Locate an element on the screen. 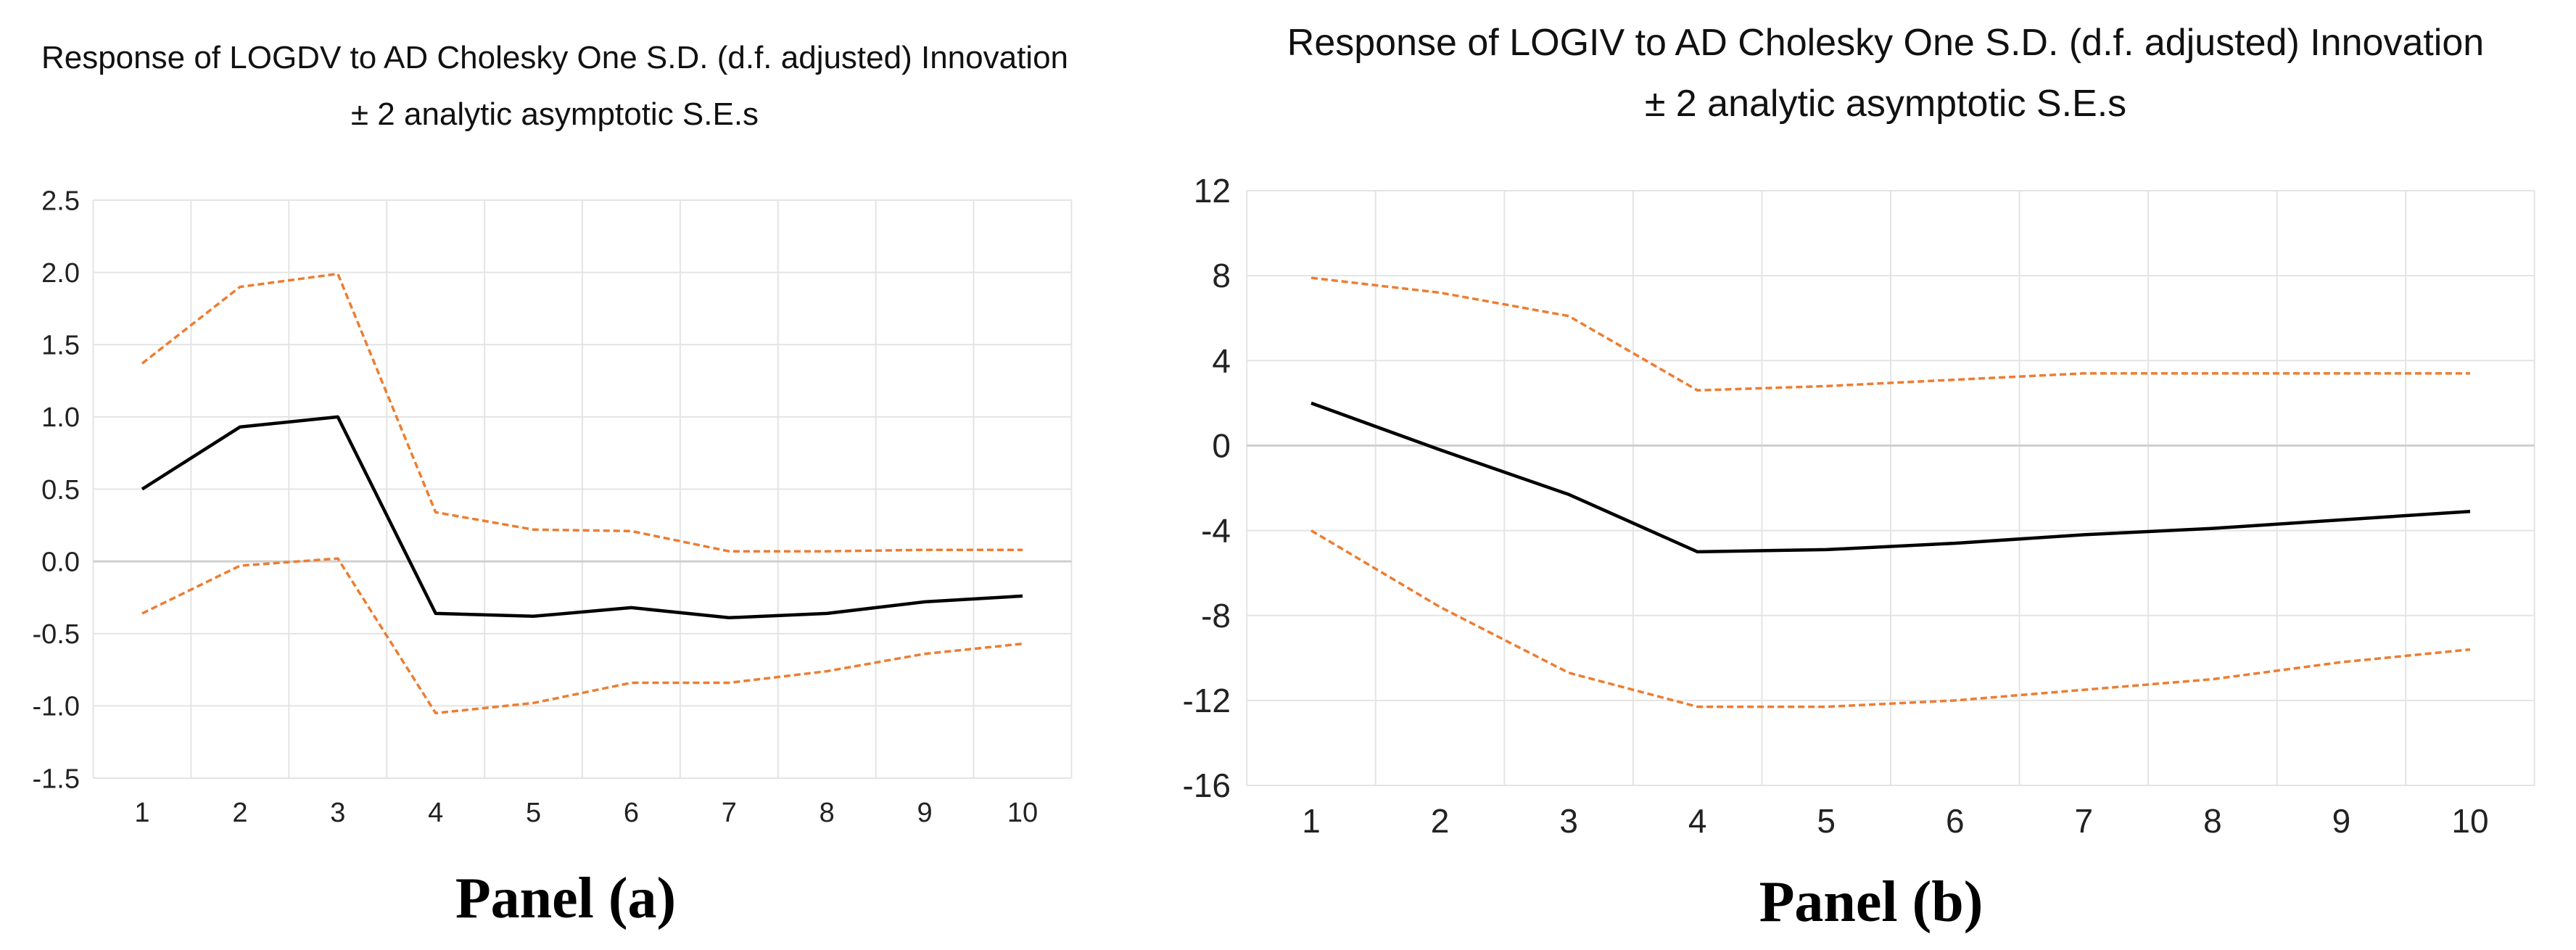 The image size is (2576, 950). panel-a-x-tick-label: 10 is located at coordinates (1022, 813).